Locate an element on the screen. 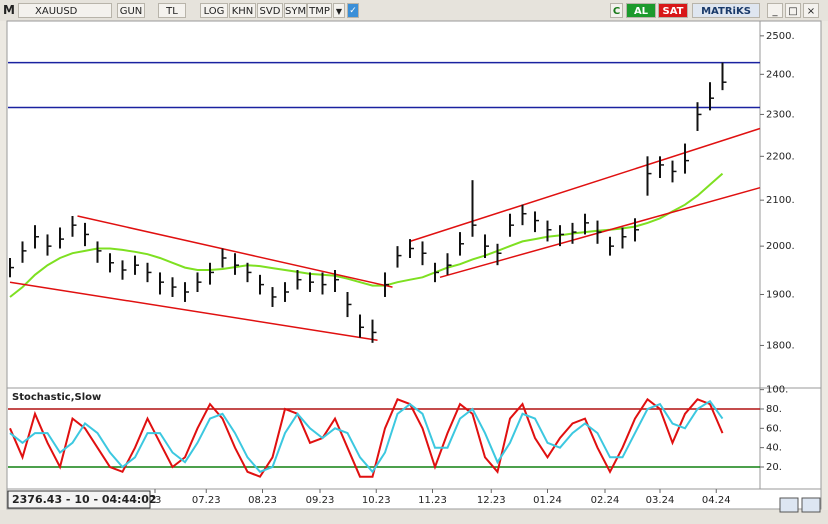  y-tick-label: 2300. is located at coordinates (780, 114).